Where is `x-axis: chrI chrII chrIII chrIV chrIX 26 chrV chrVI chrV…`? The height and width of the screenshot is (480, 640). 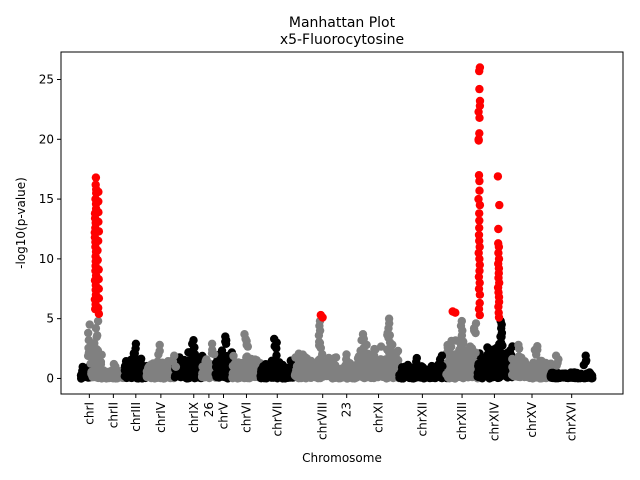
x-axis: chrI chrII chrIII chrIV chrIX 26 chrV chrVI chrV… is located at coordinates (330, 417).